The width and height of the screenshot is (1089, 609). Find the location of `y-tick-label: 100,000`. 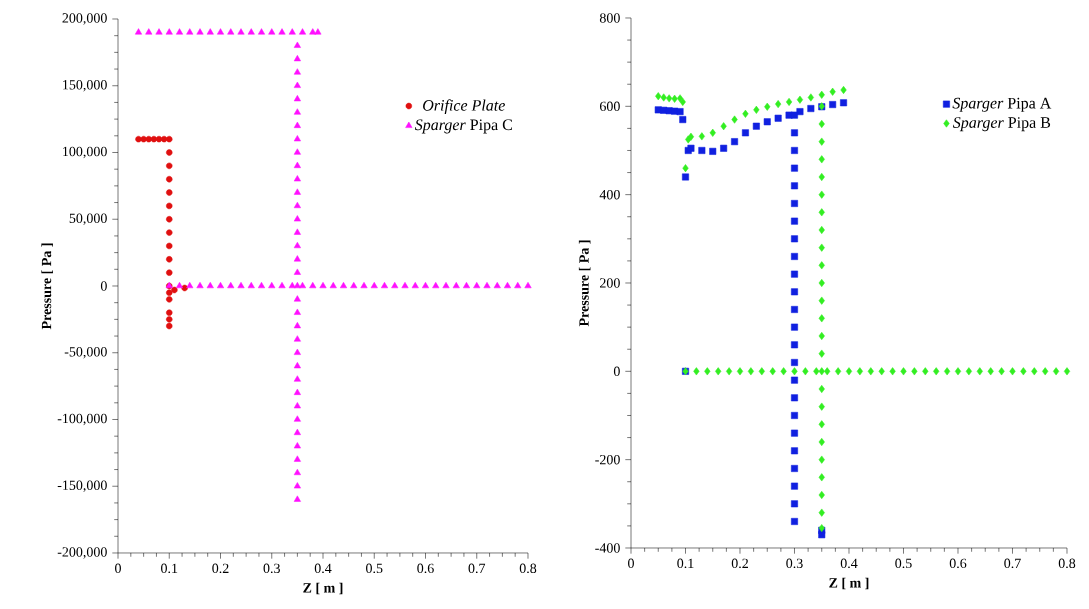

y-tick-label: 100,000 is located at coordinates (85, 152).